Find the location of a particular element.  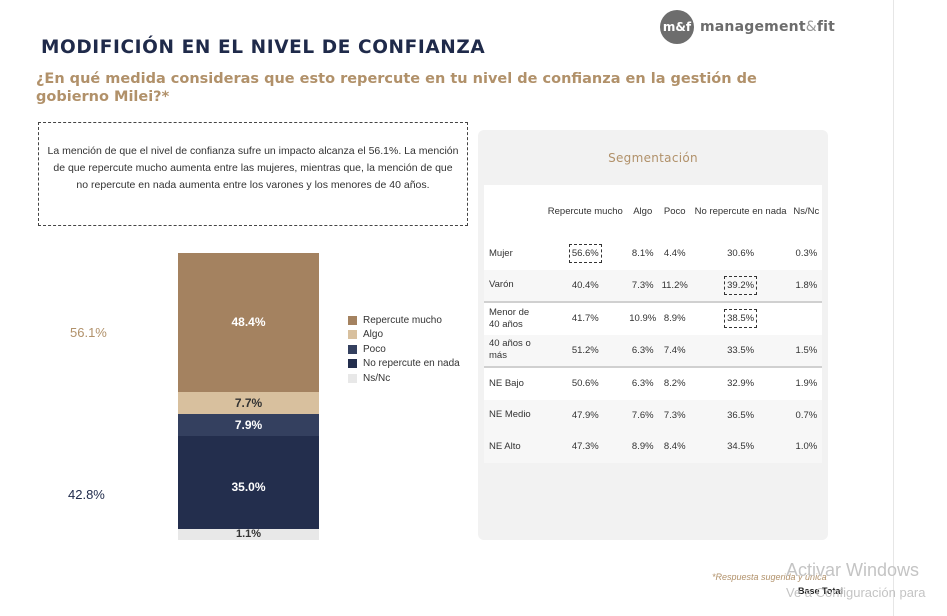

column-header: Repercute mucho is located at coordinates (585, 211).